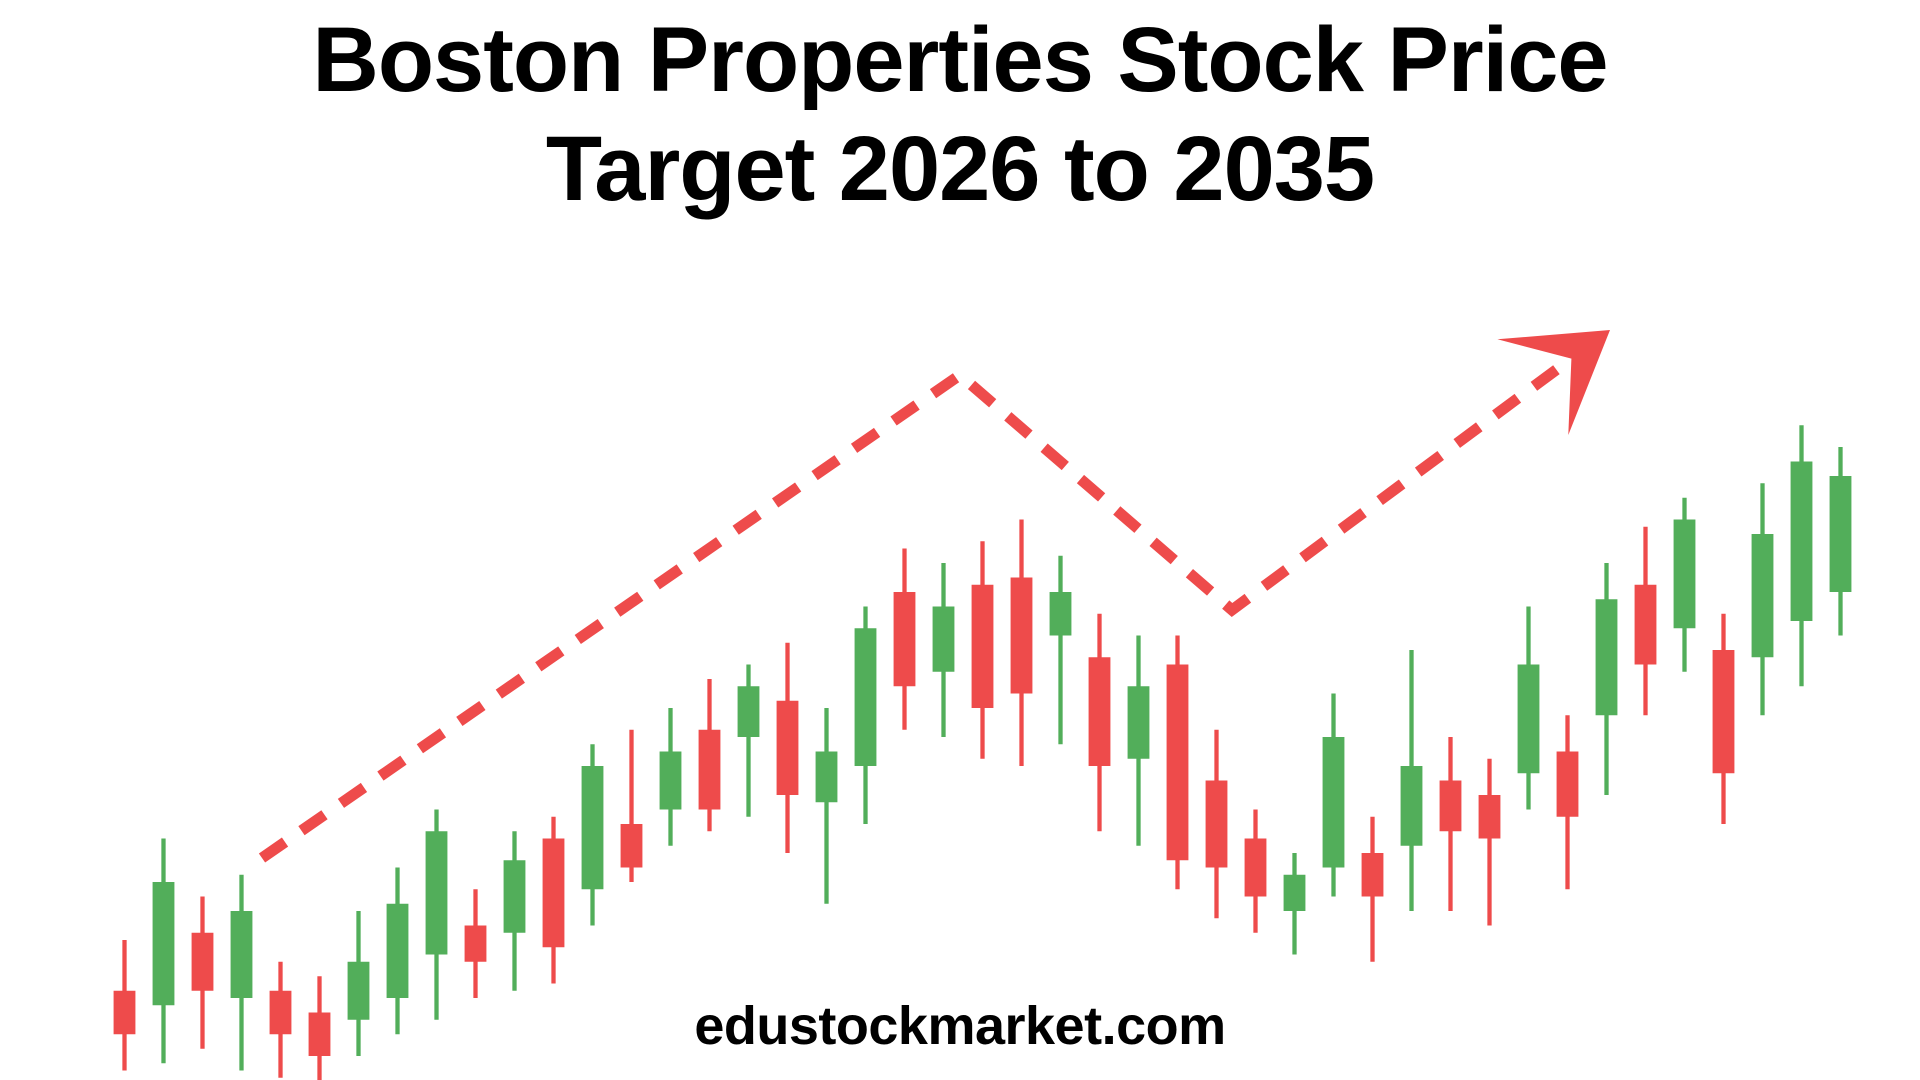 This screenshot has width=1920, height=1080. Describe the element at coordinates (1553, 382) in the screenshot. I see `trend-arrowhead-icon` at that location.